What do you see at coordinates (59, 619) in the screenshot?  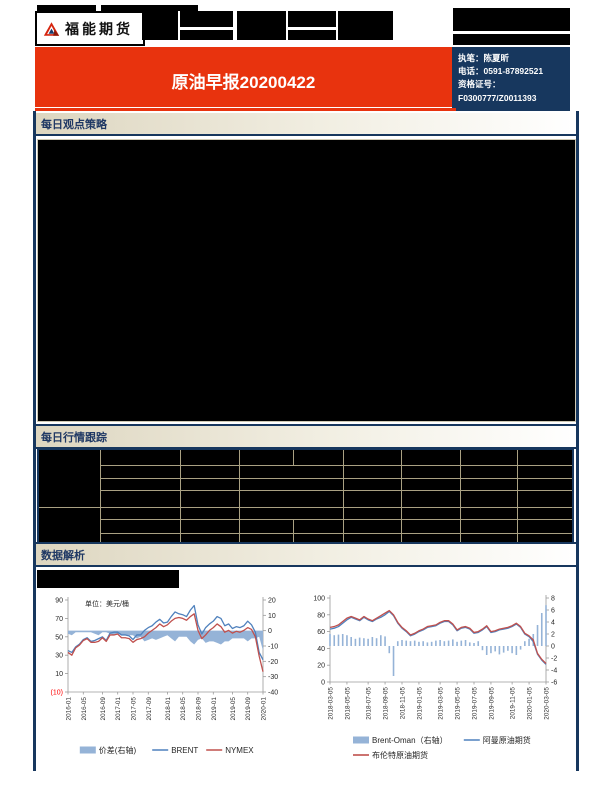 I see `svg-text: 70` at bounding box center [59, 619].